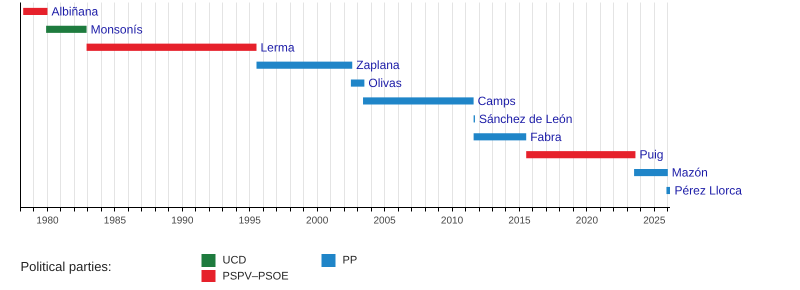 The image size is (800, 290). Describe the element at coordinates (587, 221) in the screenshot. I see `x-tick-label: 2020` at that location.